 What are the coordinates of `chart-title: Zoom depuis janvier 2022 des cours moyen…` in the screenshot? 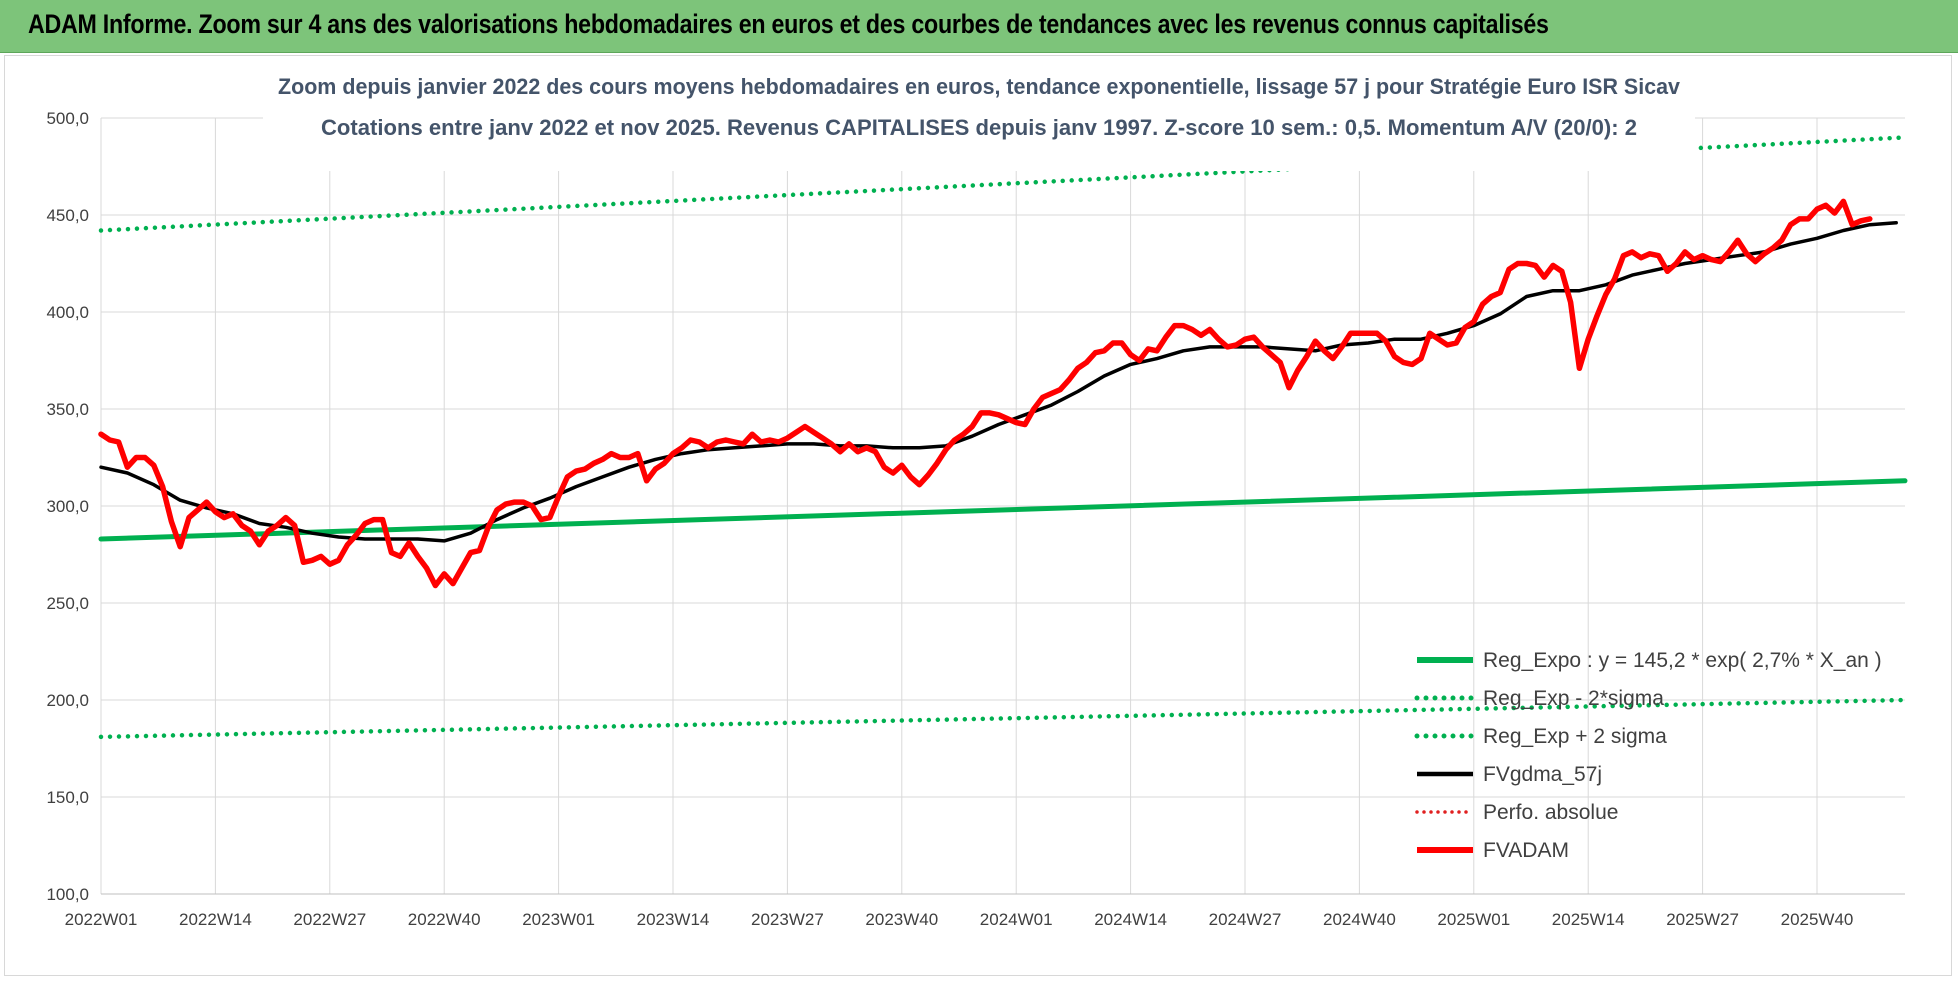 It's located at (979, 86).